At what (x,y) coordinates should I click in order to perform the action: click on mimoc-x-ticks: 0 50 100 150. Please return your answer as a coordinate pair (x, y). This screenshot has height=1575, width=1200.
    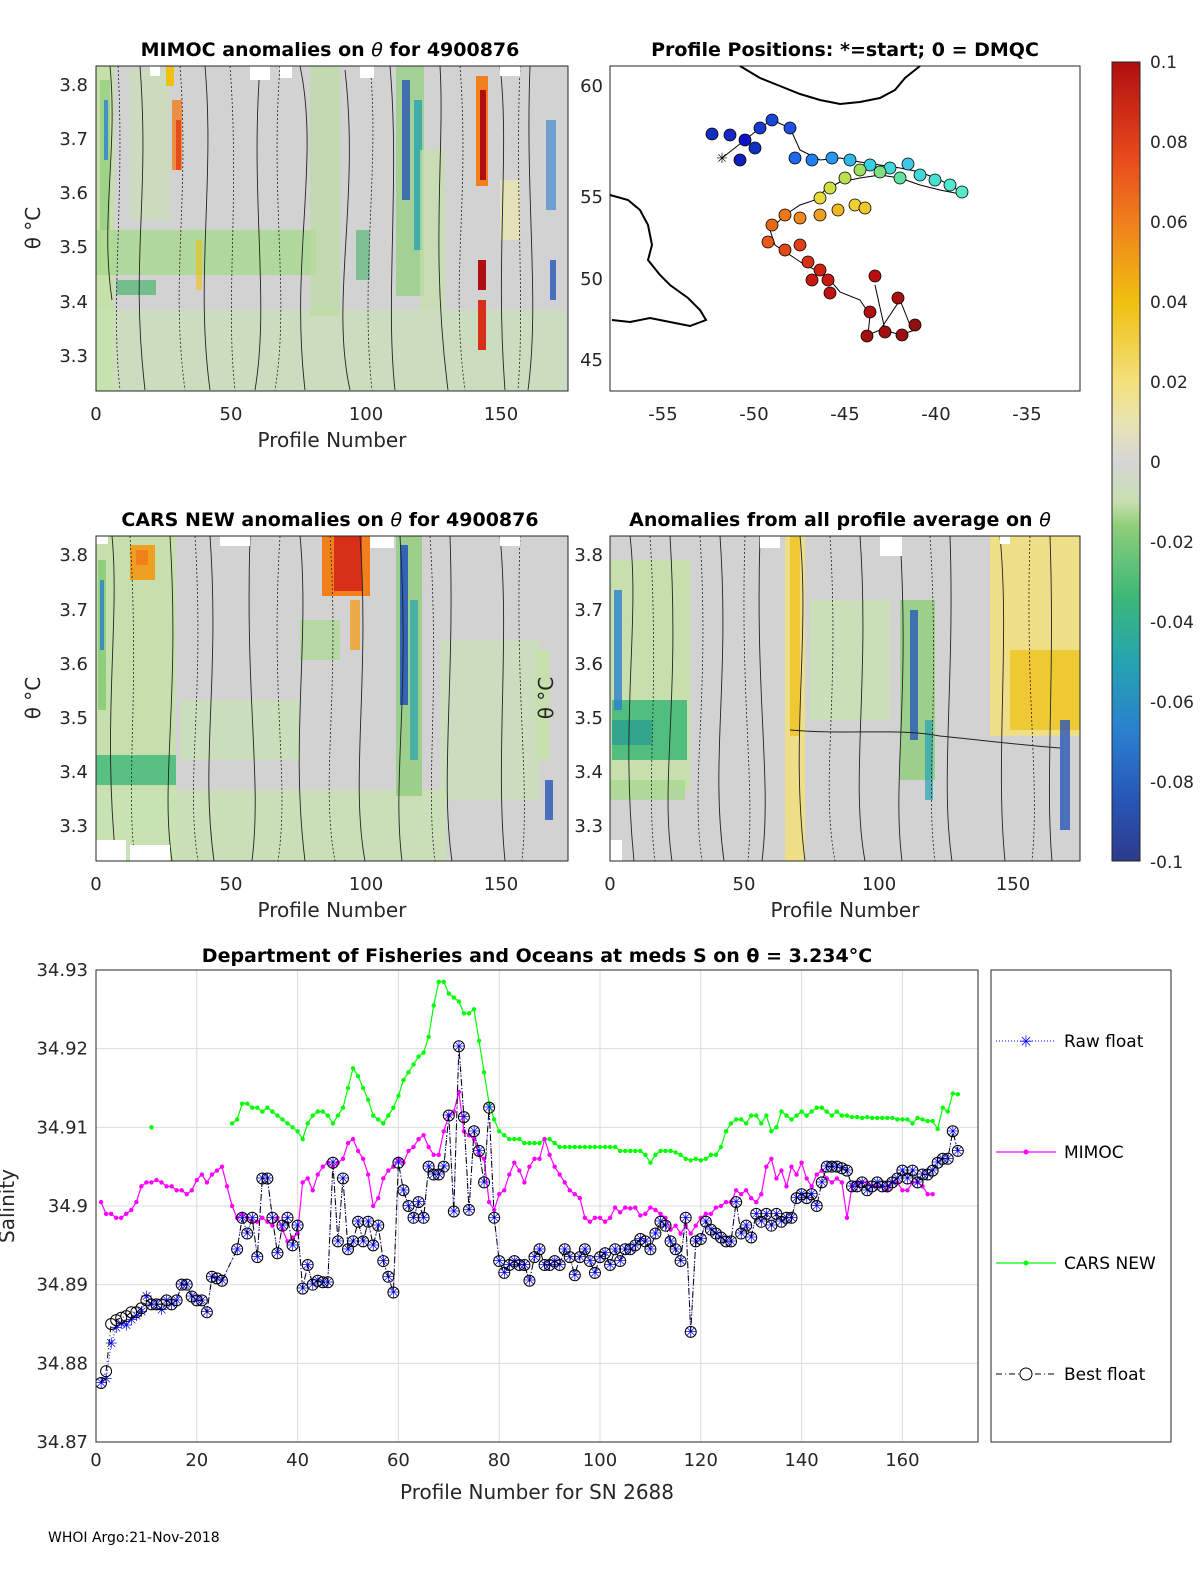
    Looking at the image, I should click on (304, 414).